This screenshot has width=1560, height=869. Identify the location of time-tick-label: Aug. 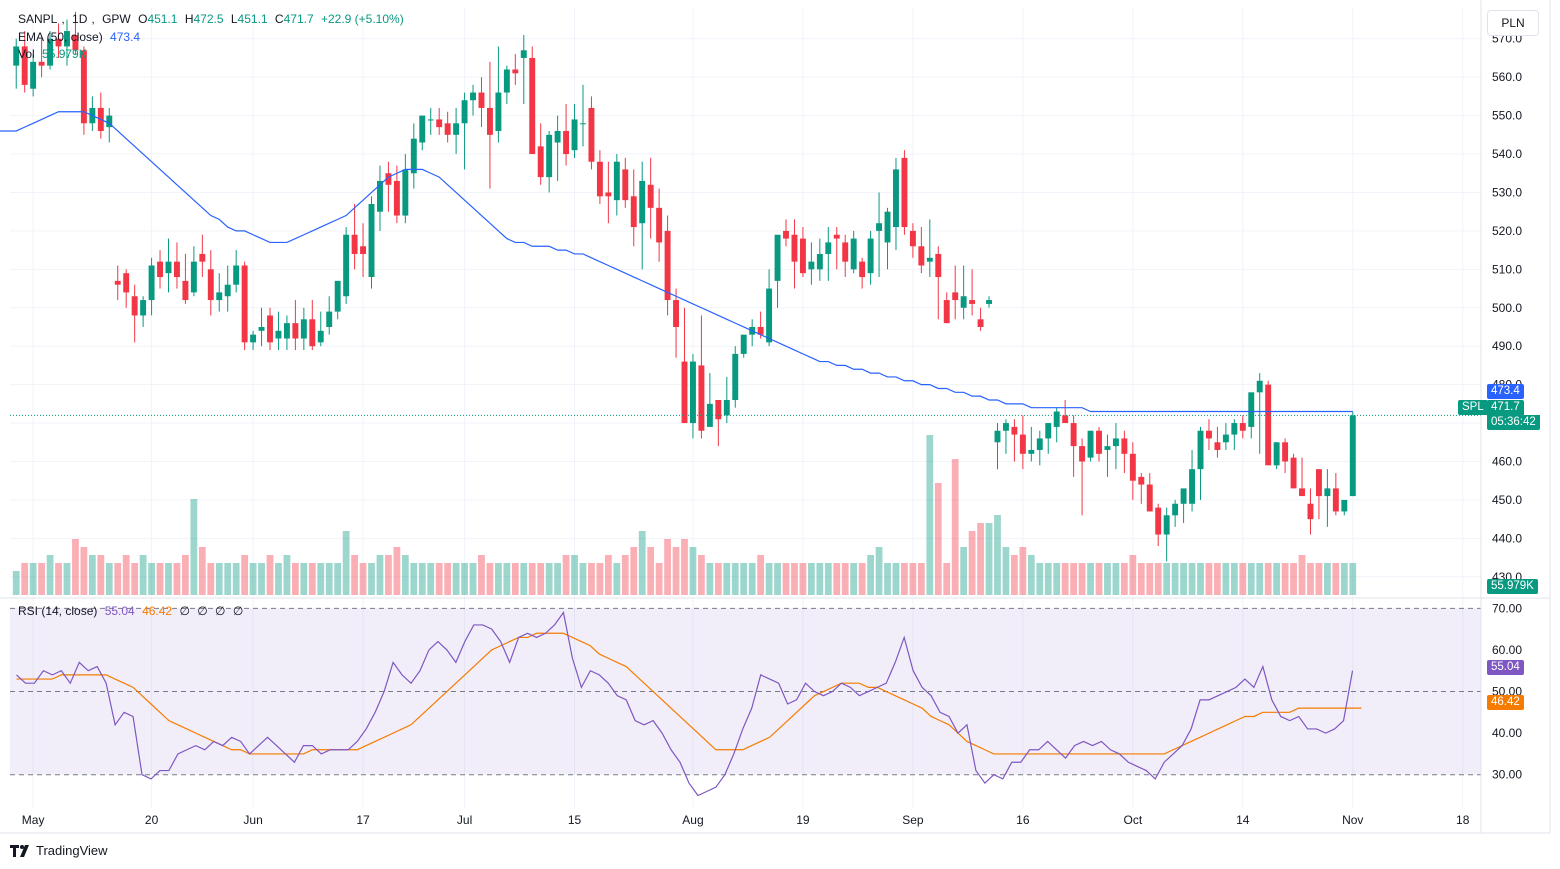
(692, 820).